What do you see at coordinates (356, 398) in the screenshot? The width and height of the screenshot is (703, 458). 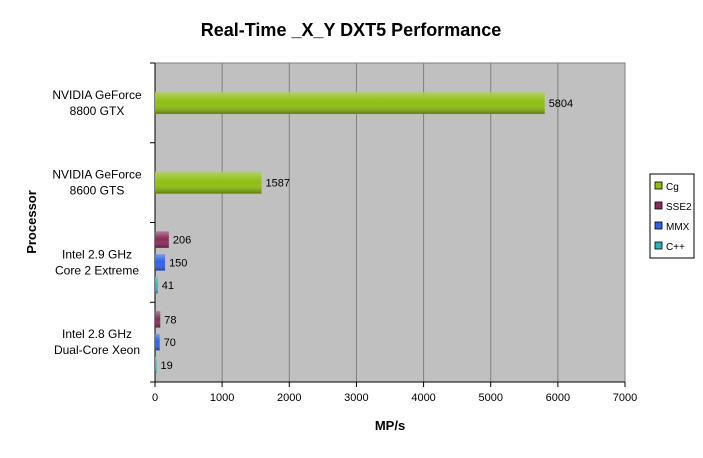 I see `x-tick-label: 3000` at bounding box center [356, 398].